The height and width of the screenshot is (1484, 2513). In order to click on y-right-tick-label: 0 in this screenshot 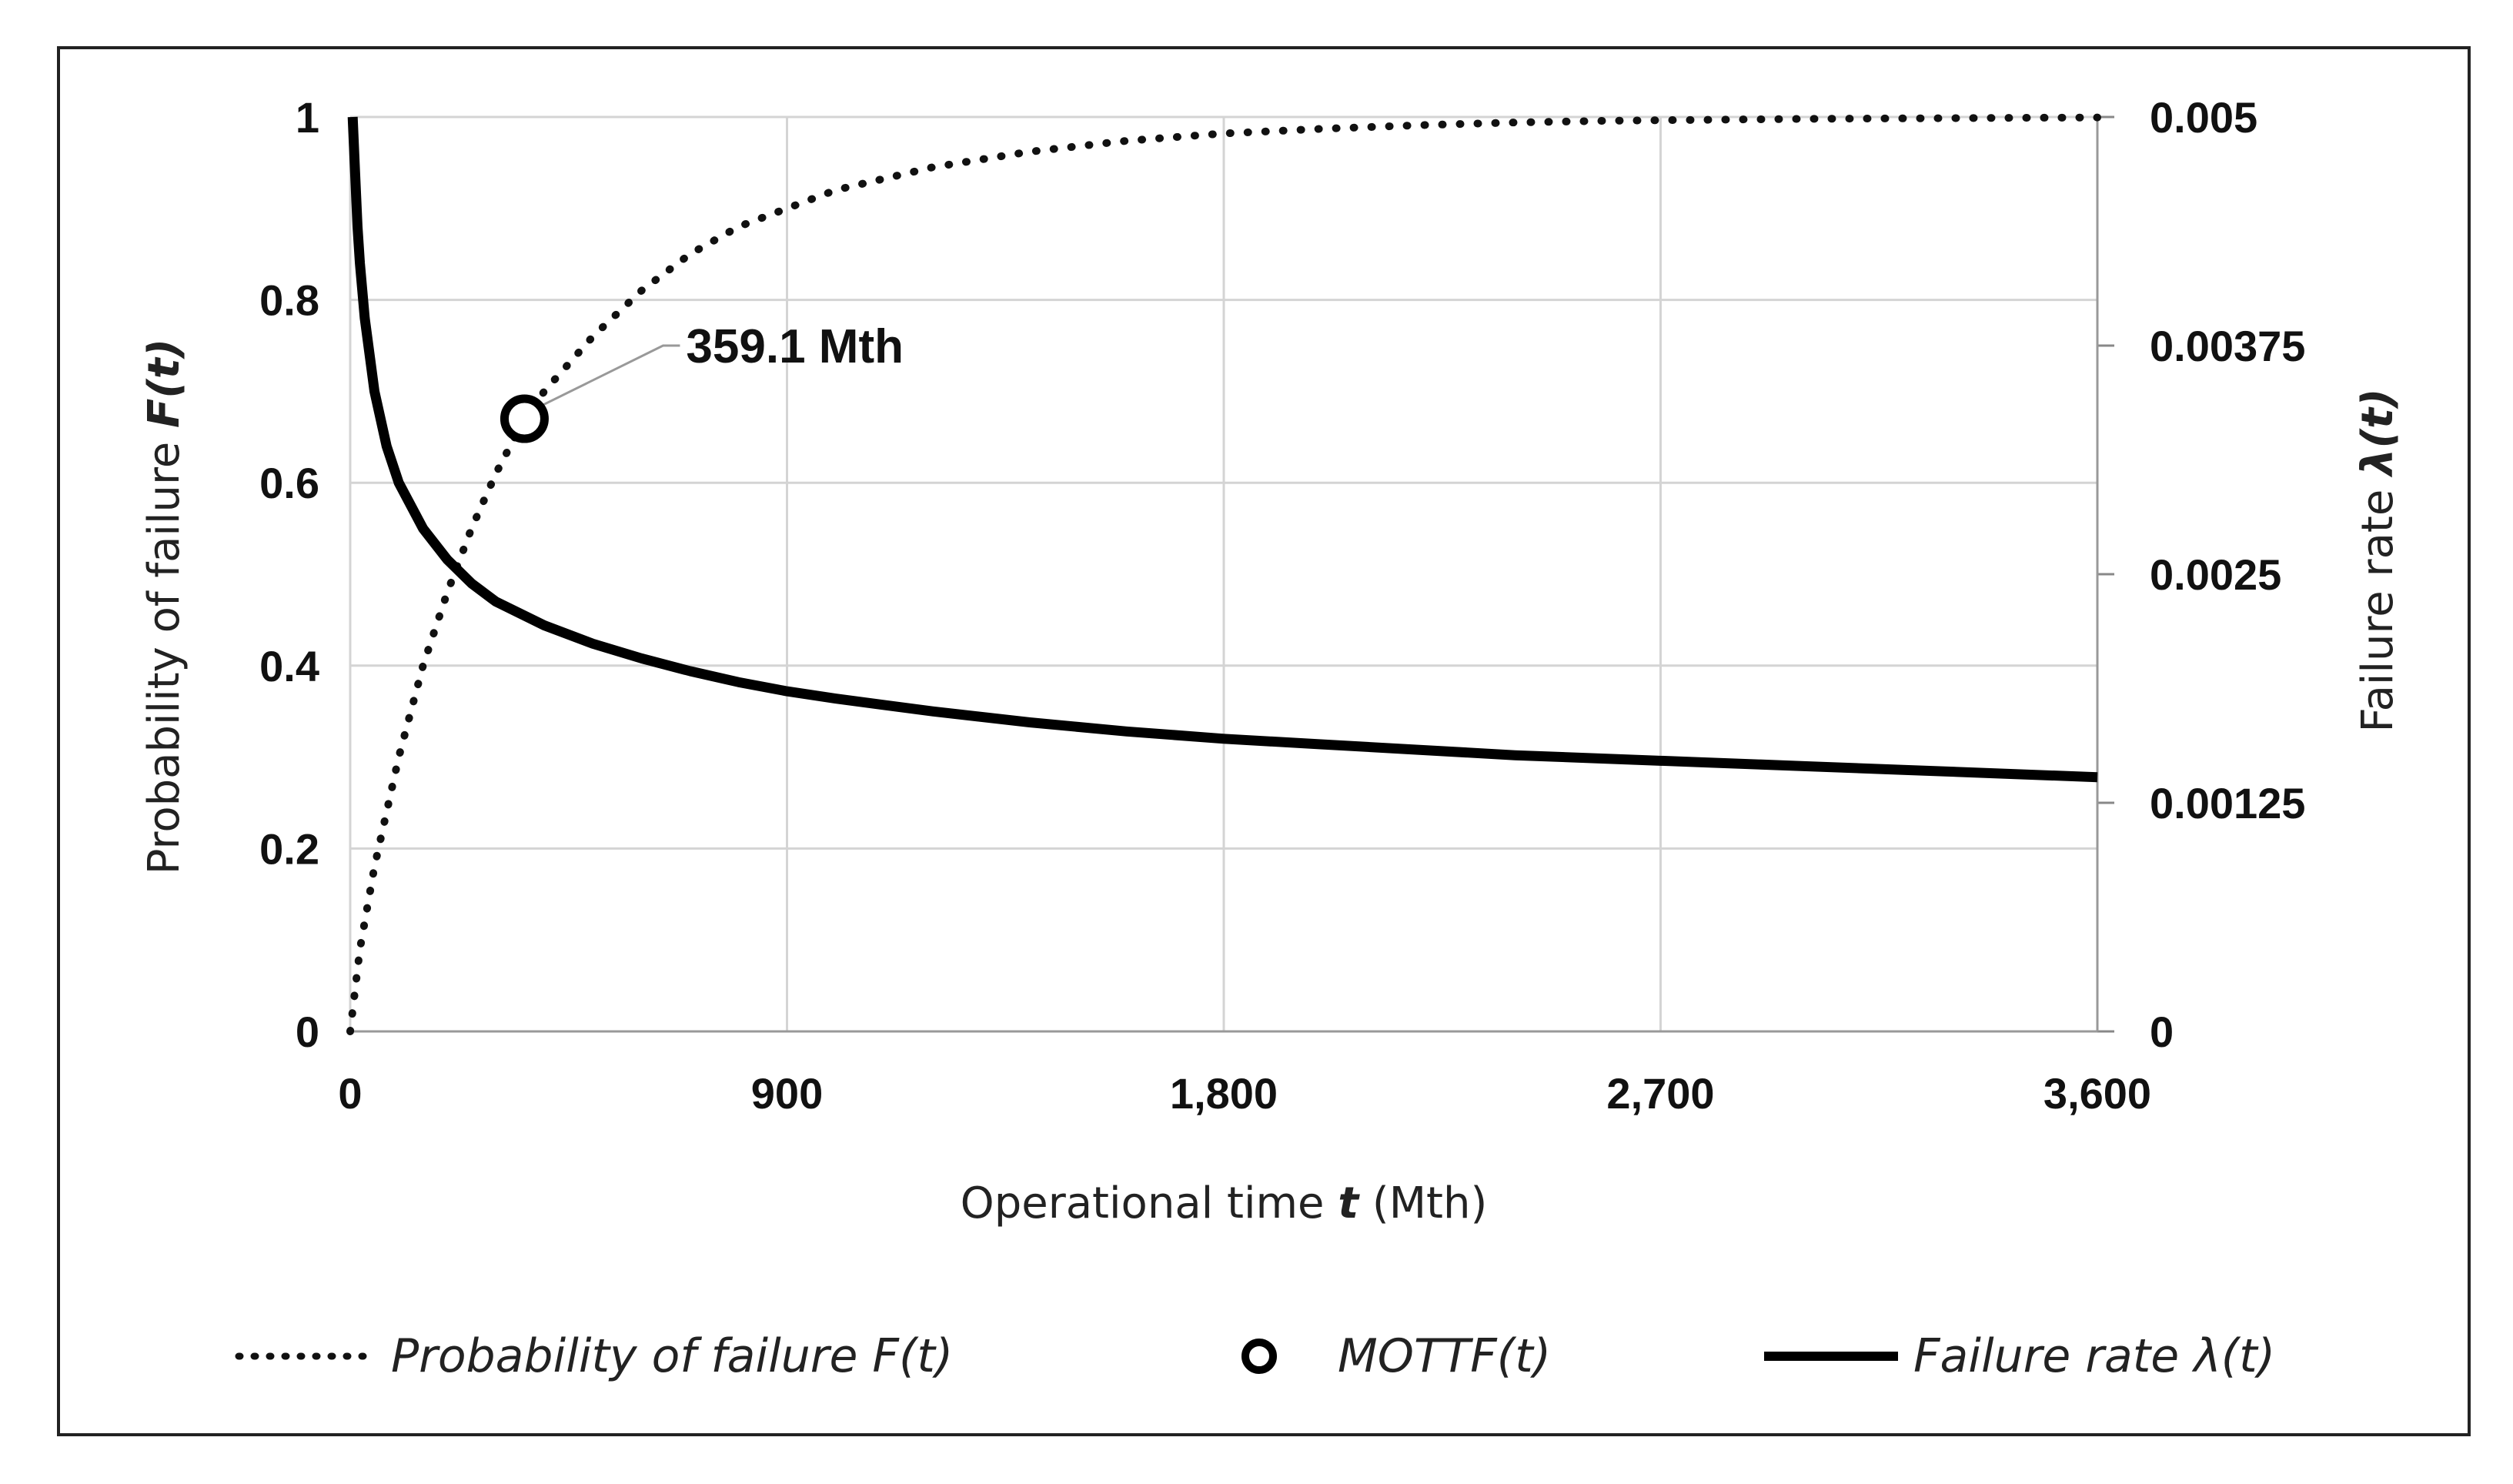, I will do `click(2162, 1032)`.